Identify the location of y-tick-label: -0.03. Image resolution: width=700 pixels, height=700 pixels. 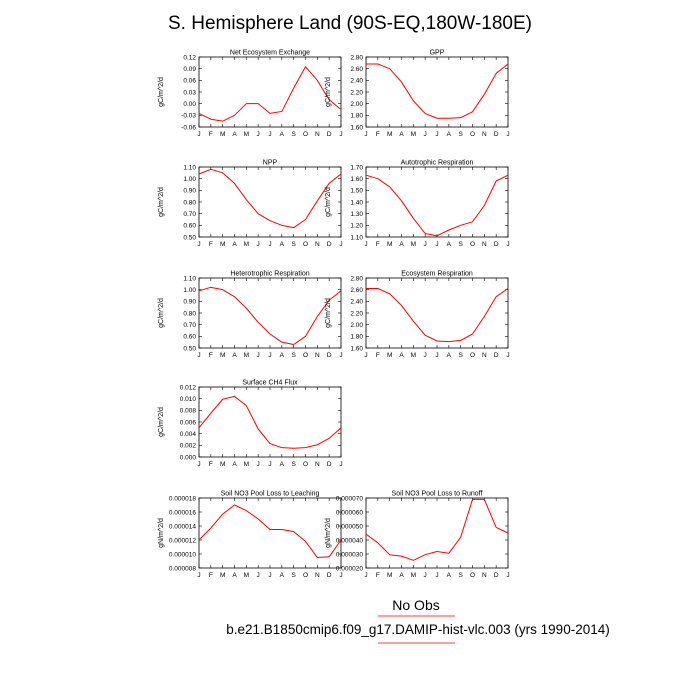
(188, 116).